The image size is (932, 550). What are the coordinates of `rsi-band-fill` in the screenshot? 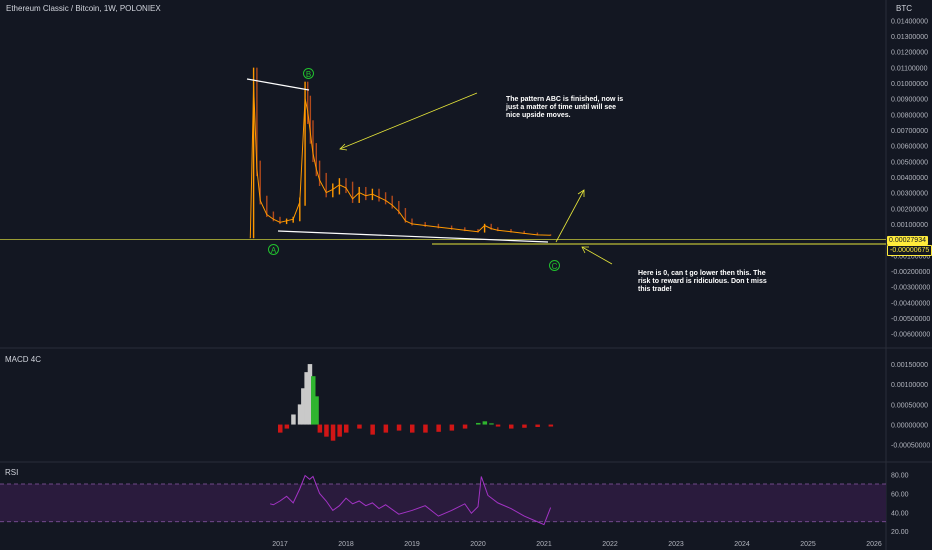 It's located at (443, 503).